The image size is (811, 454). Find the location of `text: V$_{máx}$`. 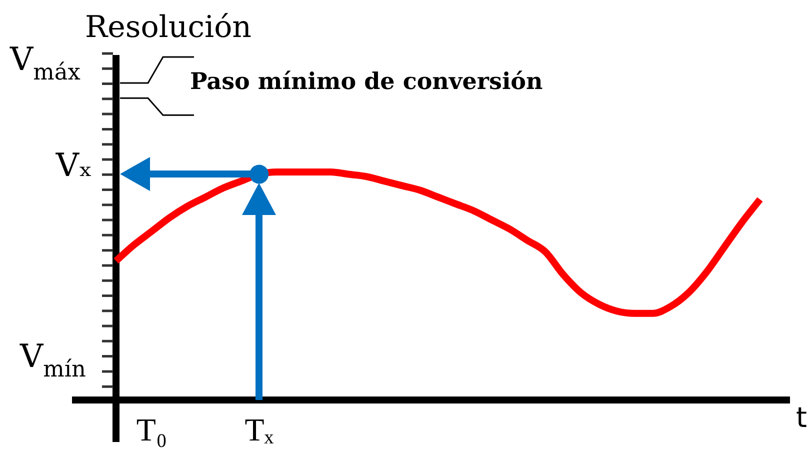

text: V$_{máx}$ is located at coordinates (45, 63).